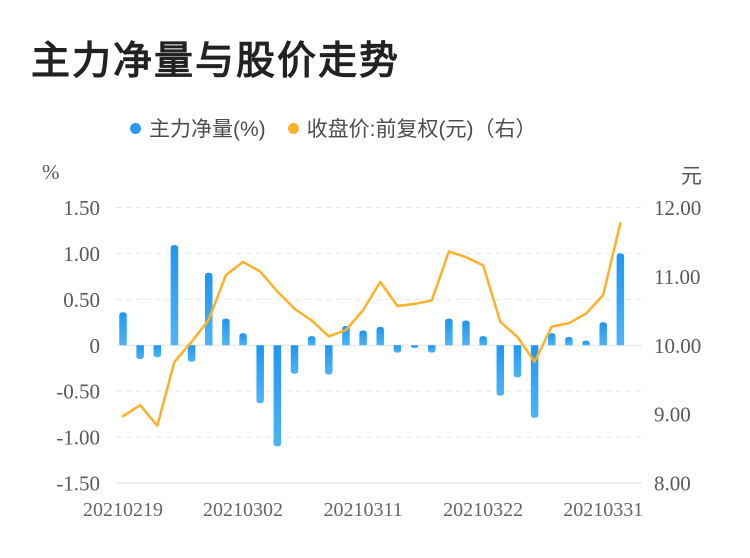 The height and width of the screenshot is (558, 750). What do you see at coordinates (603, 510) in the screenshot?
I see `x-axis-tick-label: 20210331` at bounding box center [603, 510].